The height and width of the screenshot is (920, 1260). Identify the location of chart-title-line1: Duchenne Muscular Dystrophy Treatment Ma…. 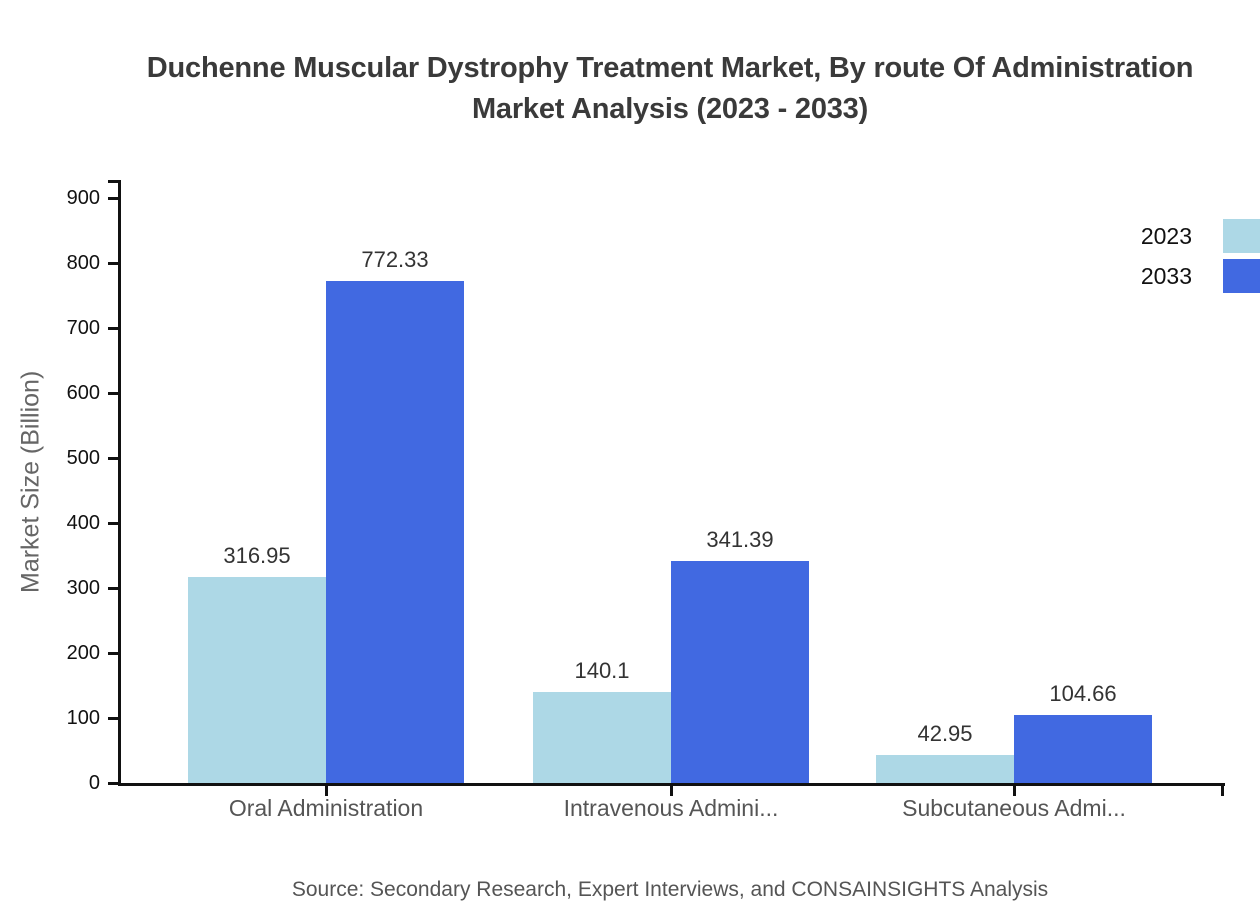
(670, 68).